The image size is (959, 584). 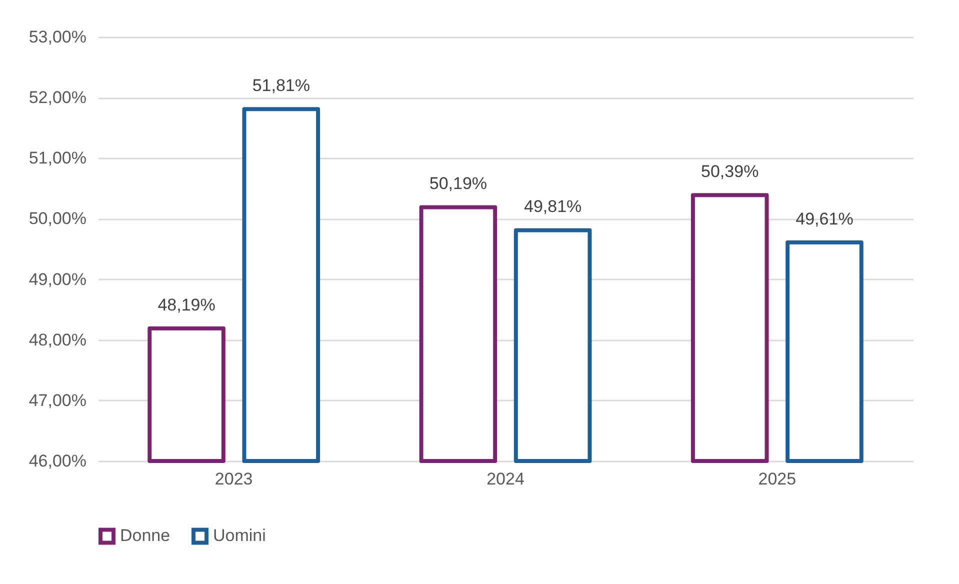 What do you see at coordinates (777, 479) in the screenshot?
I see `x-tick-label: 2025` at bounding box center [777, 479].